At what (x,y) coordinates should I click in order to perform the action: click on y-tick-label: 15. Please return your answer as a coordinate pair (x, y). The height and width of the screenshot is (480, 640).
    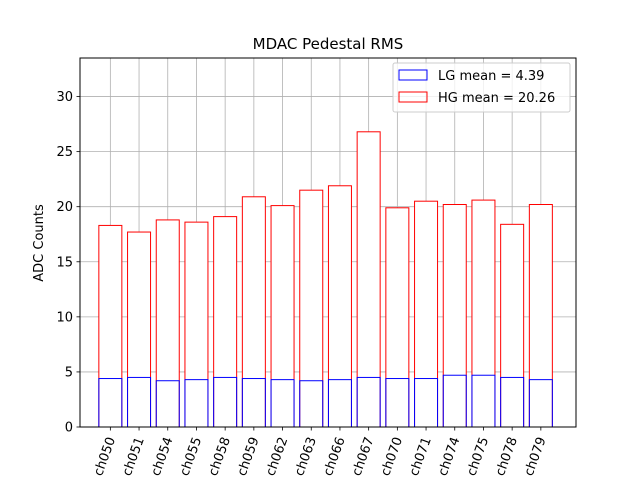
    Looking at the image, I should click on (64, 262).